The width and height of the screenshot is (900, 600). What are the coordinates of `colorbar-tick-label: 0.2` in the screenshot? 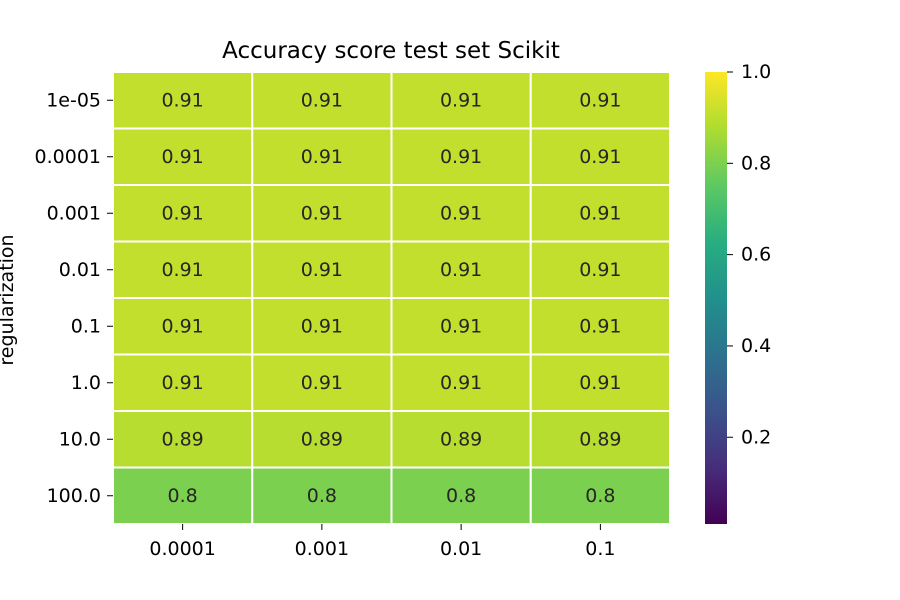 It's located at (756, 437).